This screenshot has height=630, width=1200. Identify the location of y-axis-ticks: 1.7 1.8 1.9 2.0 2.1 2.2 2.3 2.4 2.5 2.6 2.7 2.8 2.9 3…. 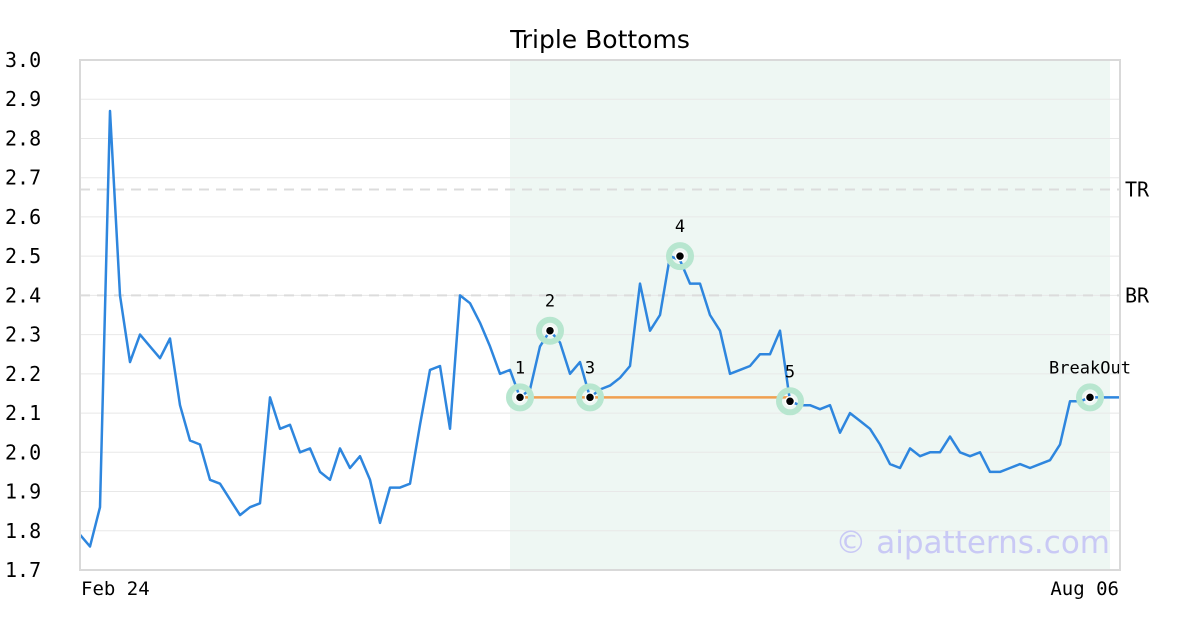
(23, 315).